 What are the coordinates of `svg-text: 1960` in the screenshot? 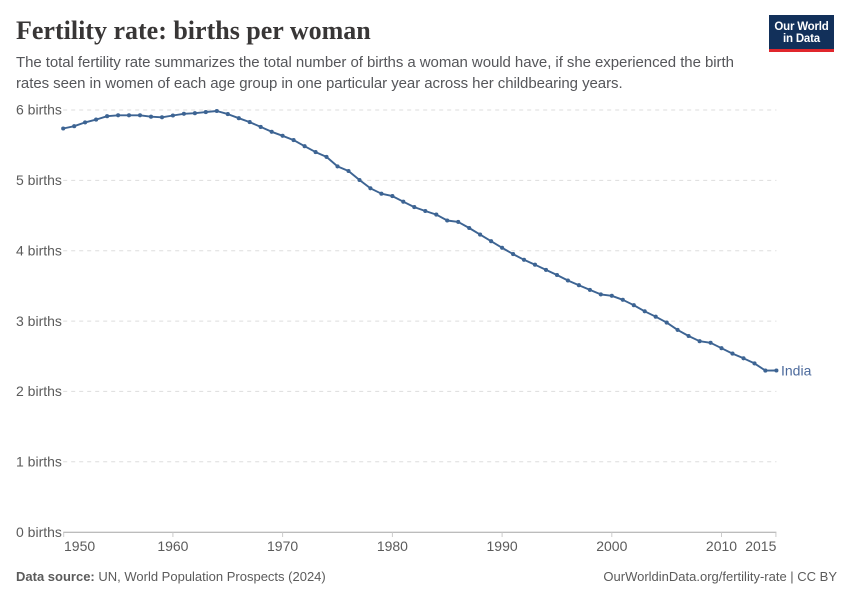 It's located at (172, 546).